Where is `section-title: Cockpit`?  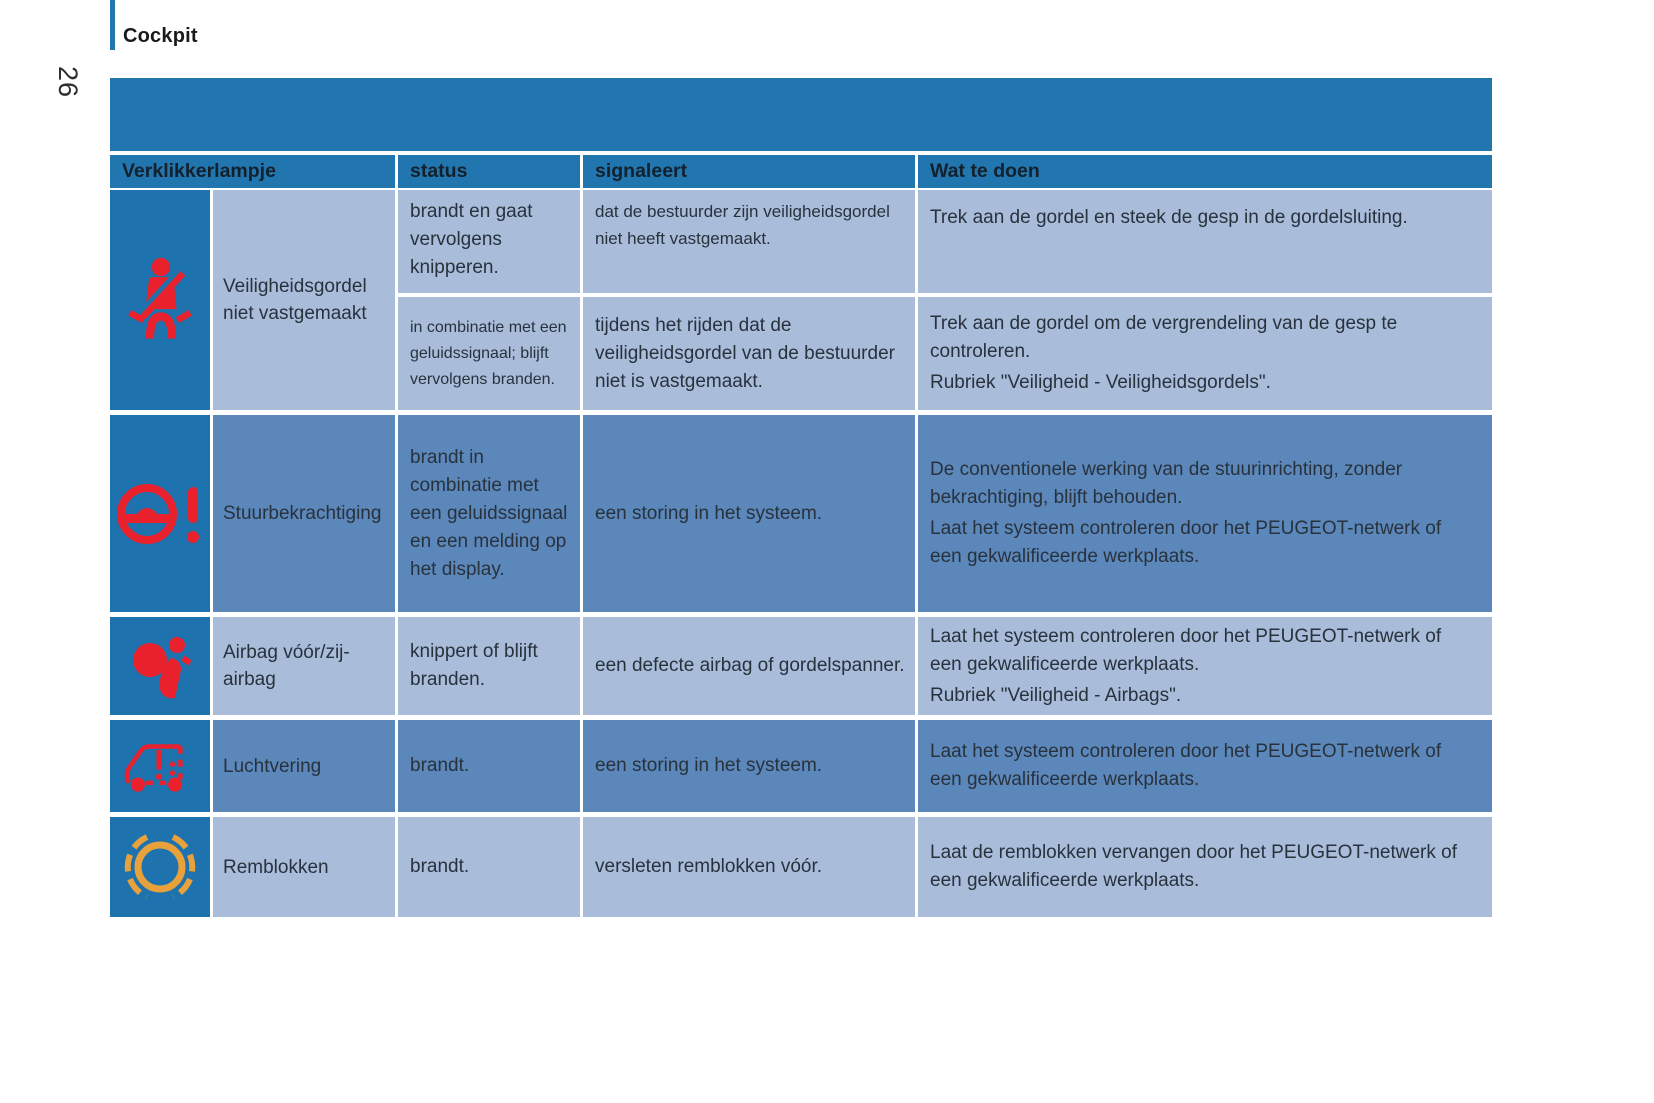 section-title: Cockpit is located at coordinates (160, 36).